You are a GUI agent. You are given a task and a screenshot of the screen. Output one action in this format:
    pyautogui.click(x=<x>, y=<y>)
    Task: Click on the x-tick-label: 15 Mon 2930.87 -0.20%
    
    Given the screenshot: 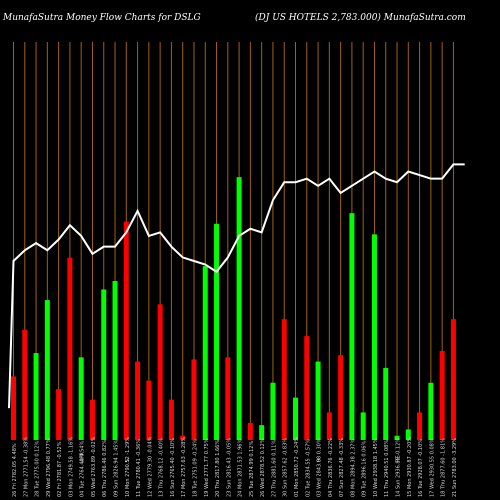 What is the action you would take?
    pyautogui.click(x=410, y=467)
    